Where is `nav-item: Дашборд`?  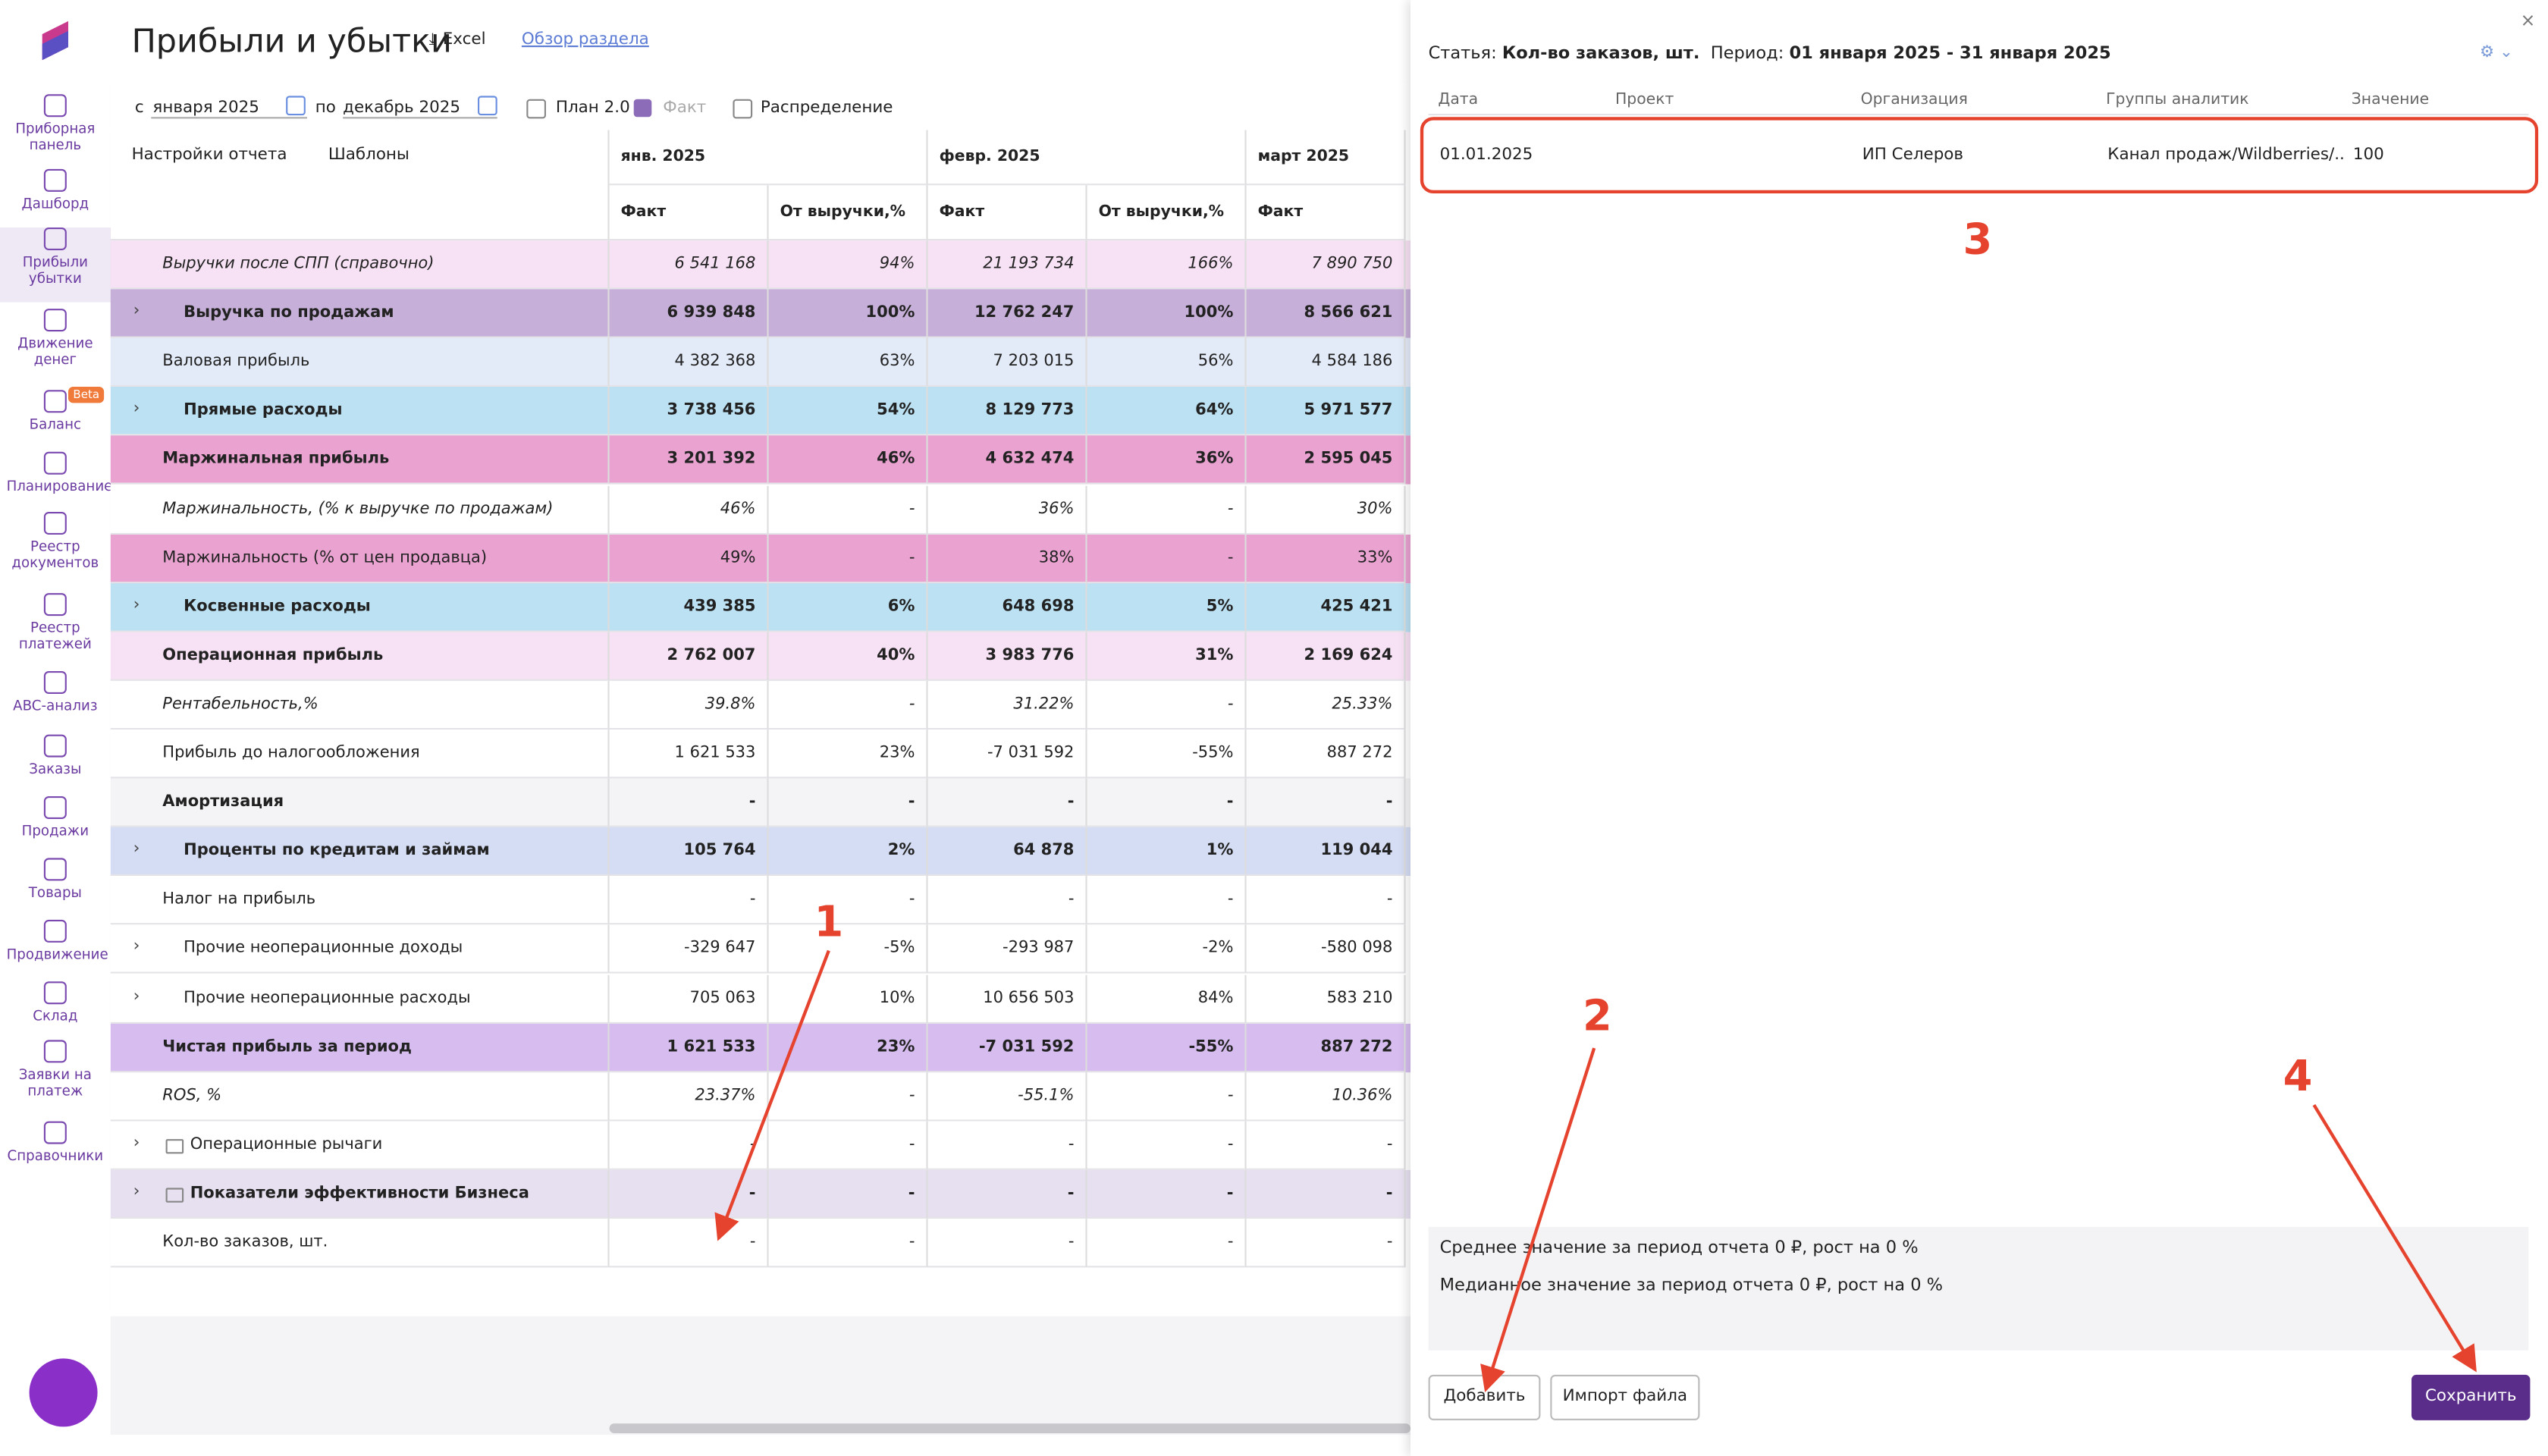 nav-item: Дашборд is located at coordinates (55, 193).